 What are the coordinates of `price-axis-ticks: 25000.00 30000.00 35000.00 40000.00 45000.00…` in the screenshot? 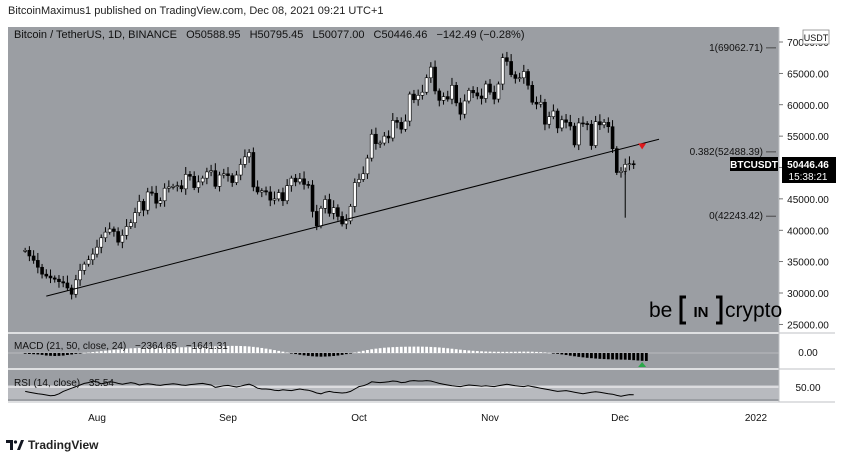 It's located at (804, 184).